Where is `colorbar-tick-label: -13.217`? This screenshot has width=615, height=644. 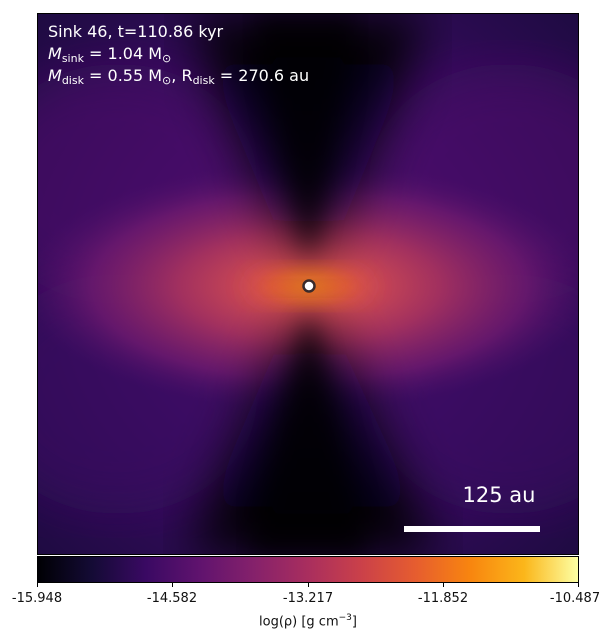 colorbar-tick-label: -13.217 is located at coordinates (308, 598).